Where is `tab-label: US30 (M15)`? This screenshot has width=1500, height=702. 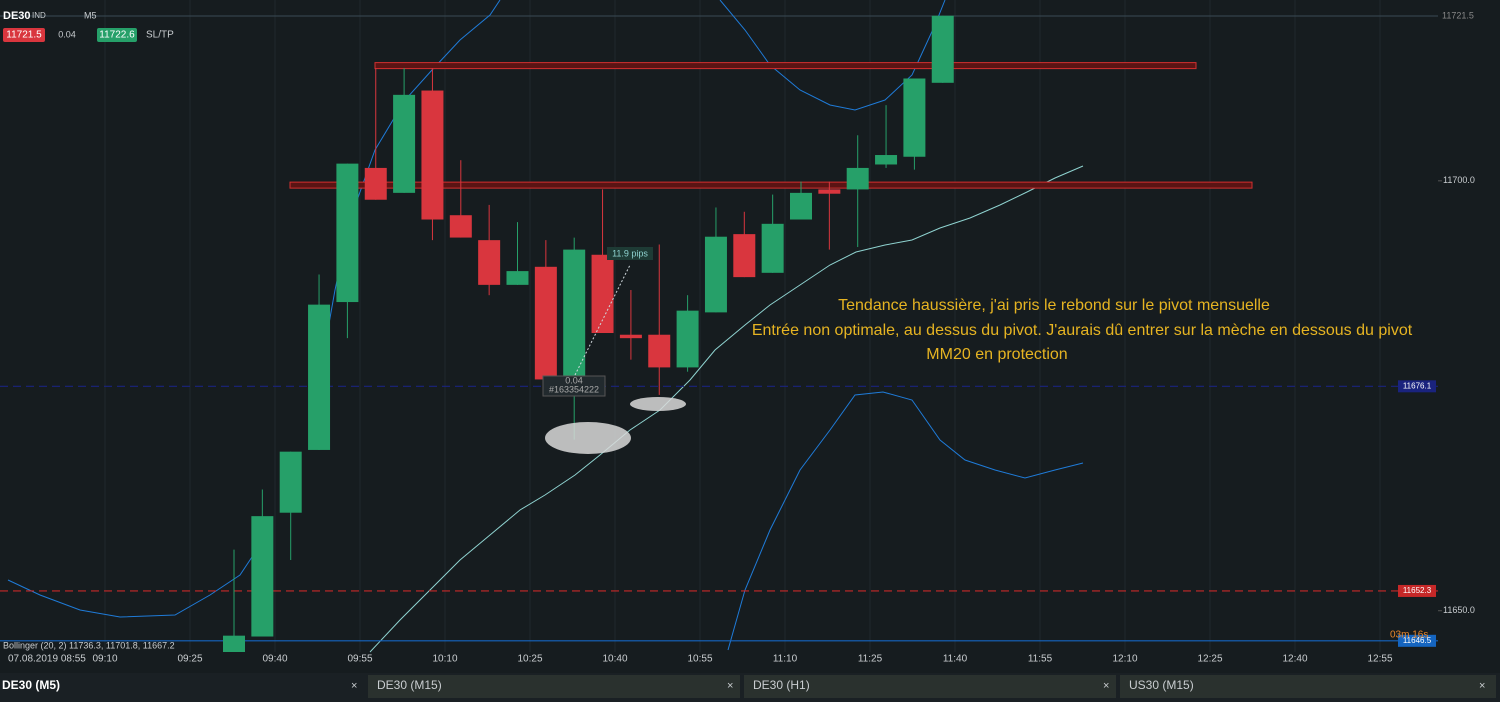
tab-label: US30 (M15) is located at coordinates (1161, 685).